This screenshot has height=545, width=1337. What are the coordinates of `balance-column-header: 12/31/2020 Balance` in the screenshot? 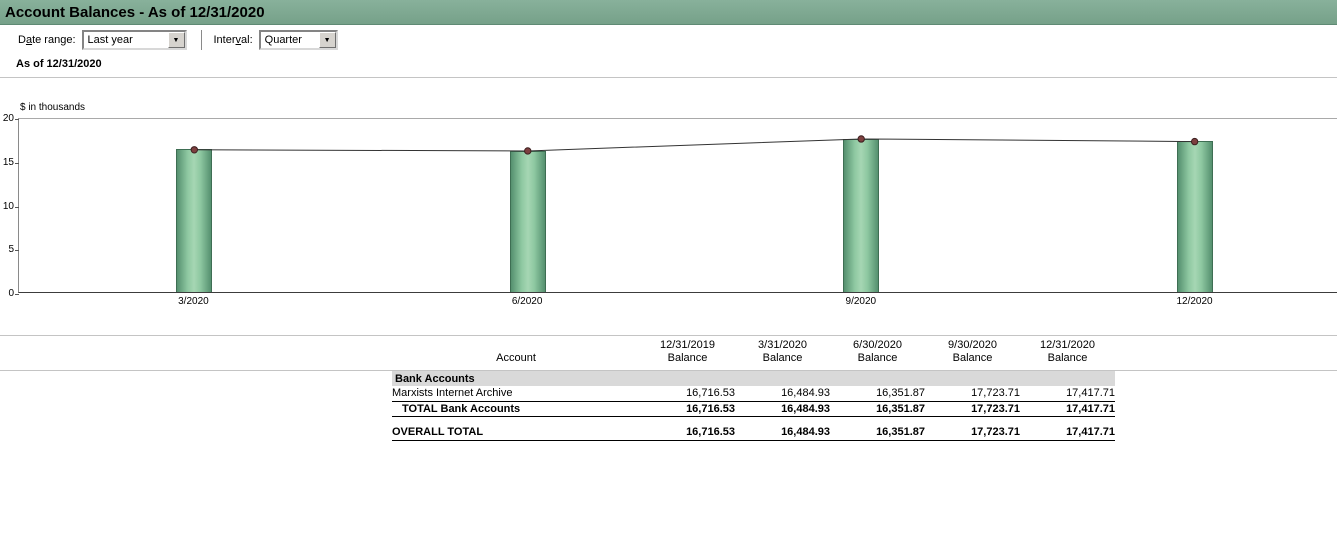 It's located at (1067, 351).